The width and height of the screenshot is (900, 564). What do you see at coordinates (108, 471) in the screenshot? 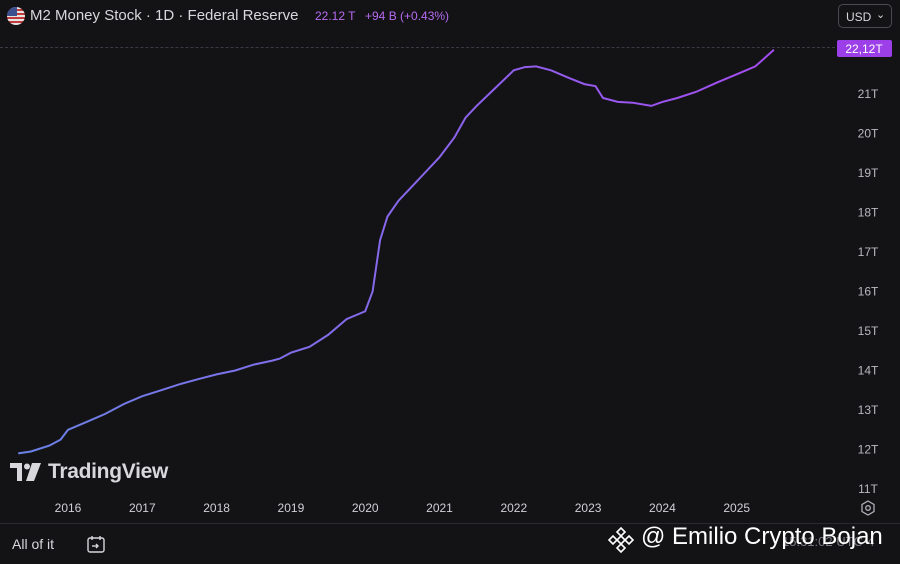
I see `tradingview-wordmark: TradingView` at bounding box center [108, 471].